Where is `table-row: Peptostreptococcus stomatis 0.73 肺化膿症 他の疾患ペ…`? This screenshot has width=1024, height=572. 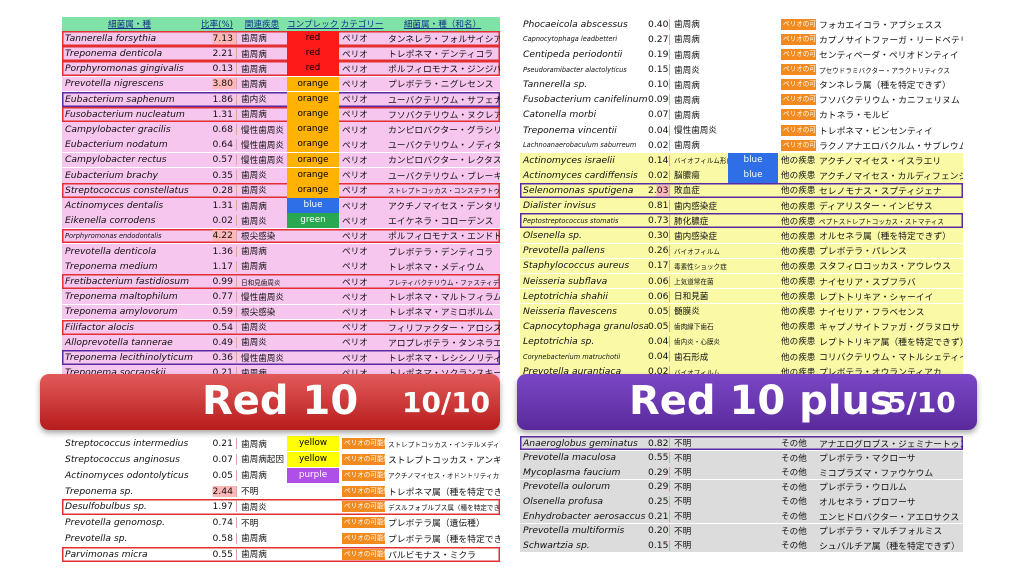
table-row: Peptostreptococcus stomatis 0.73 肺化膿症 他の疾患ペ… is located at coordinates (741, 220).